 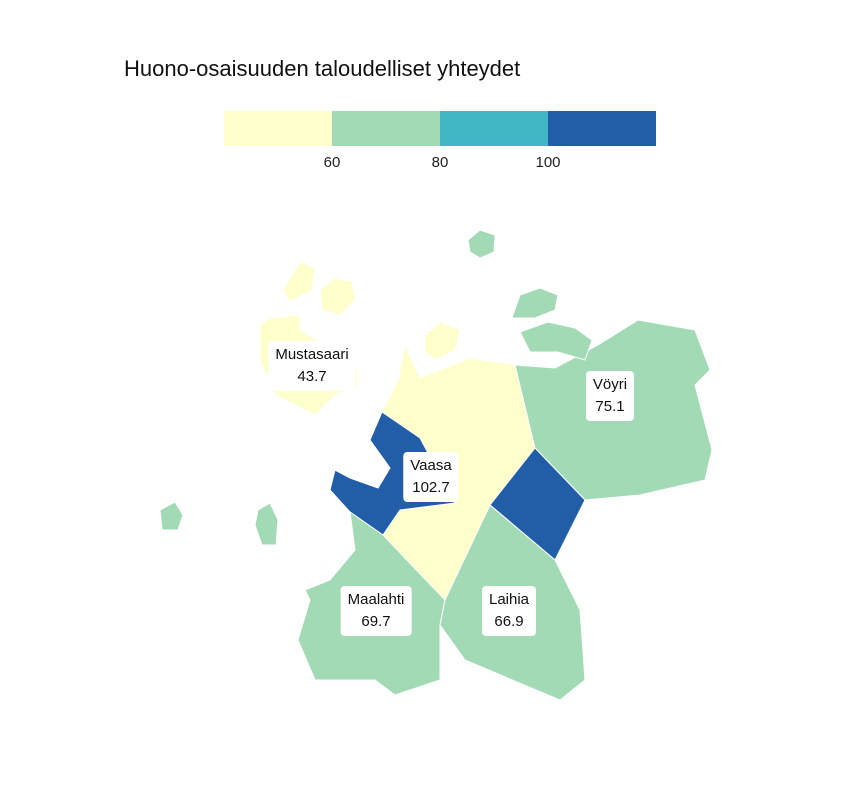 What do you see at coordinates (440, 162) in the screenshot?
I see `legend-tick-80: 80` at bounding box center [440, 162].